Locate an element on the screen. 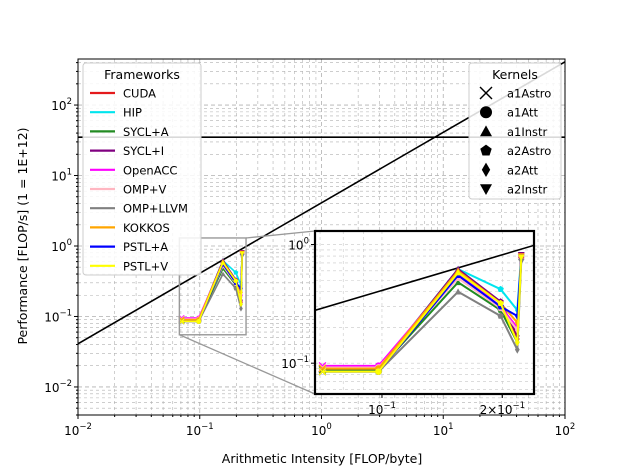  legend-label: a1Instr is located at coordinates (527, 132).